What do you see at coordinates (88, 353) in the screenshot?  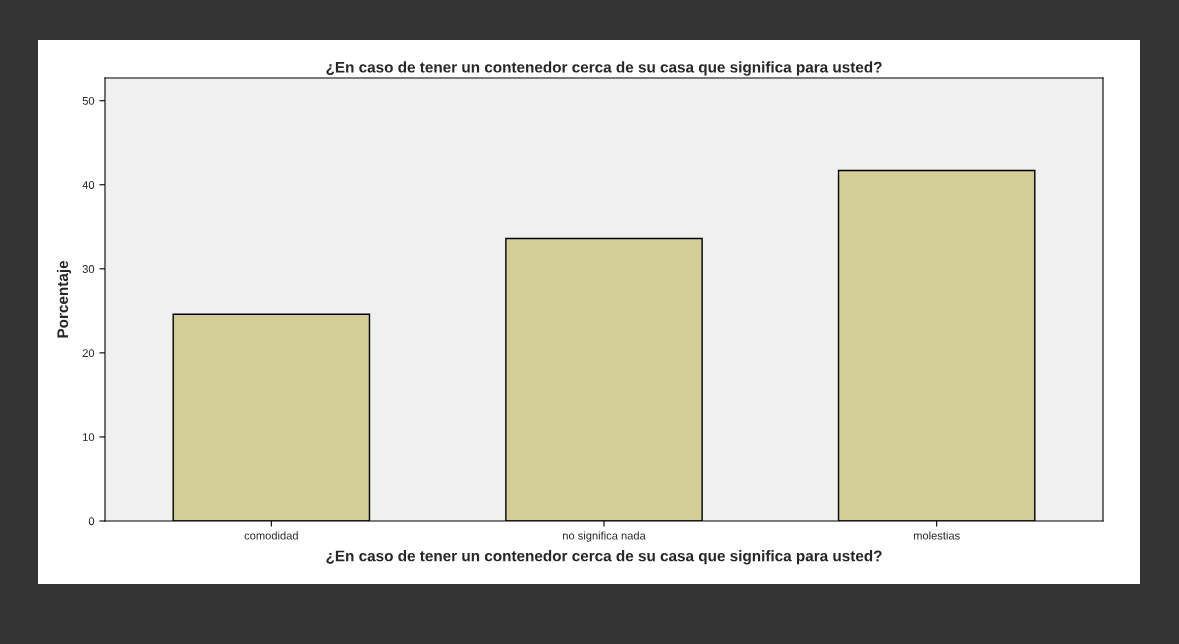 I see `y-tick-label: 20` at bounding box center [88, 353].